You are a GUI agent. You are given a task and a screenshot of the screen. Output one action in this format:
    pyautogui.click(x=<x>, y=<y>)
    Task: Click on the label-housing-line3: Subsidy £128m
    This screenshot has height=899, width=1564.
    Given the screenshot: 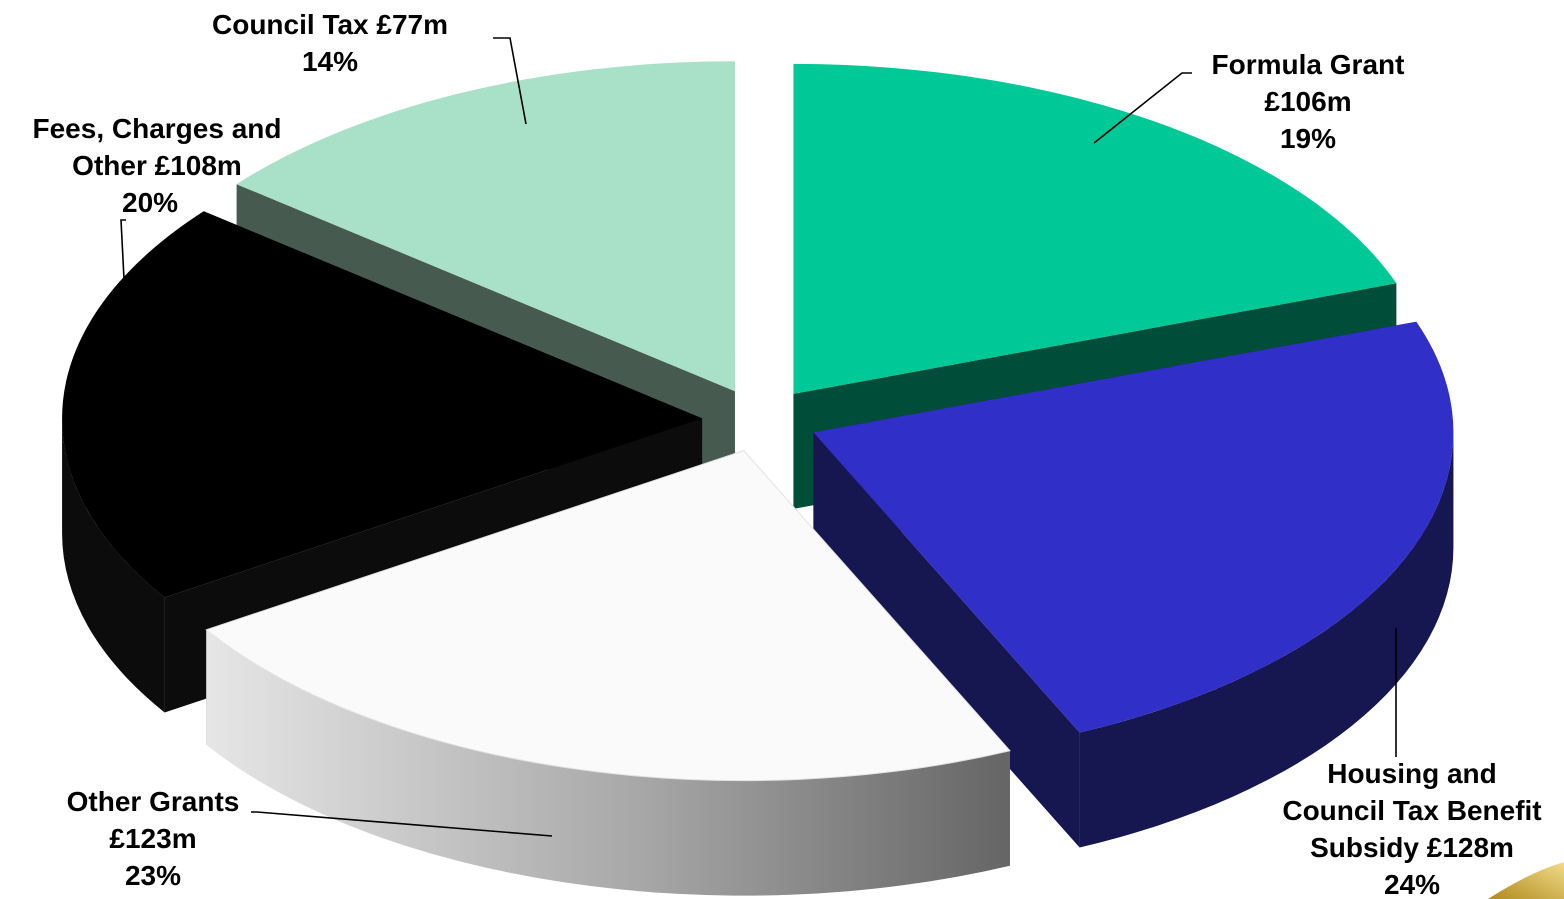 What is the action you would take?
    pyautogui.click(x=1412, y=847)
    